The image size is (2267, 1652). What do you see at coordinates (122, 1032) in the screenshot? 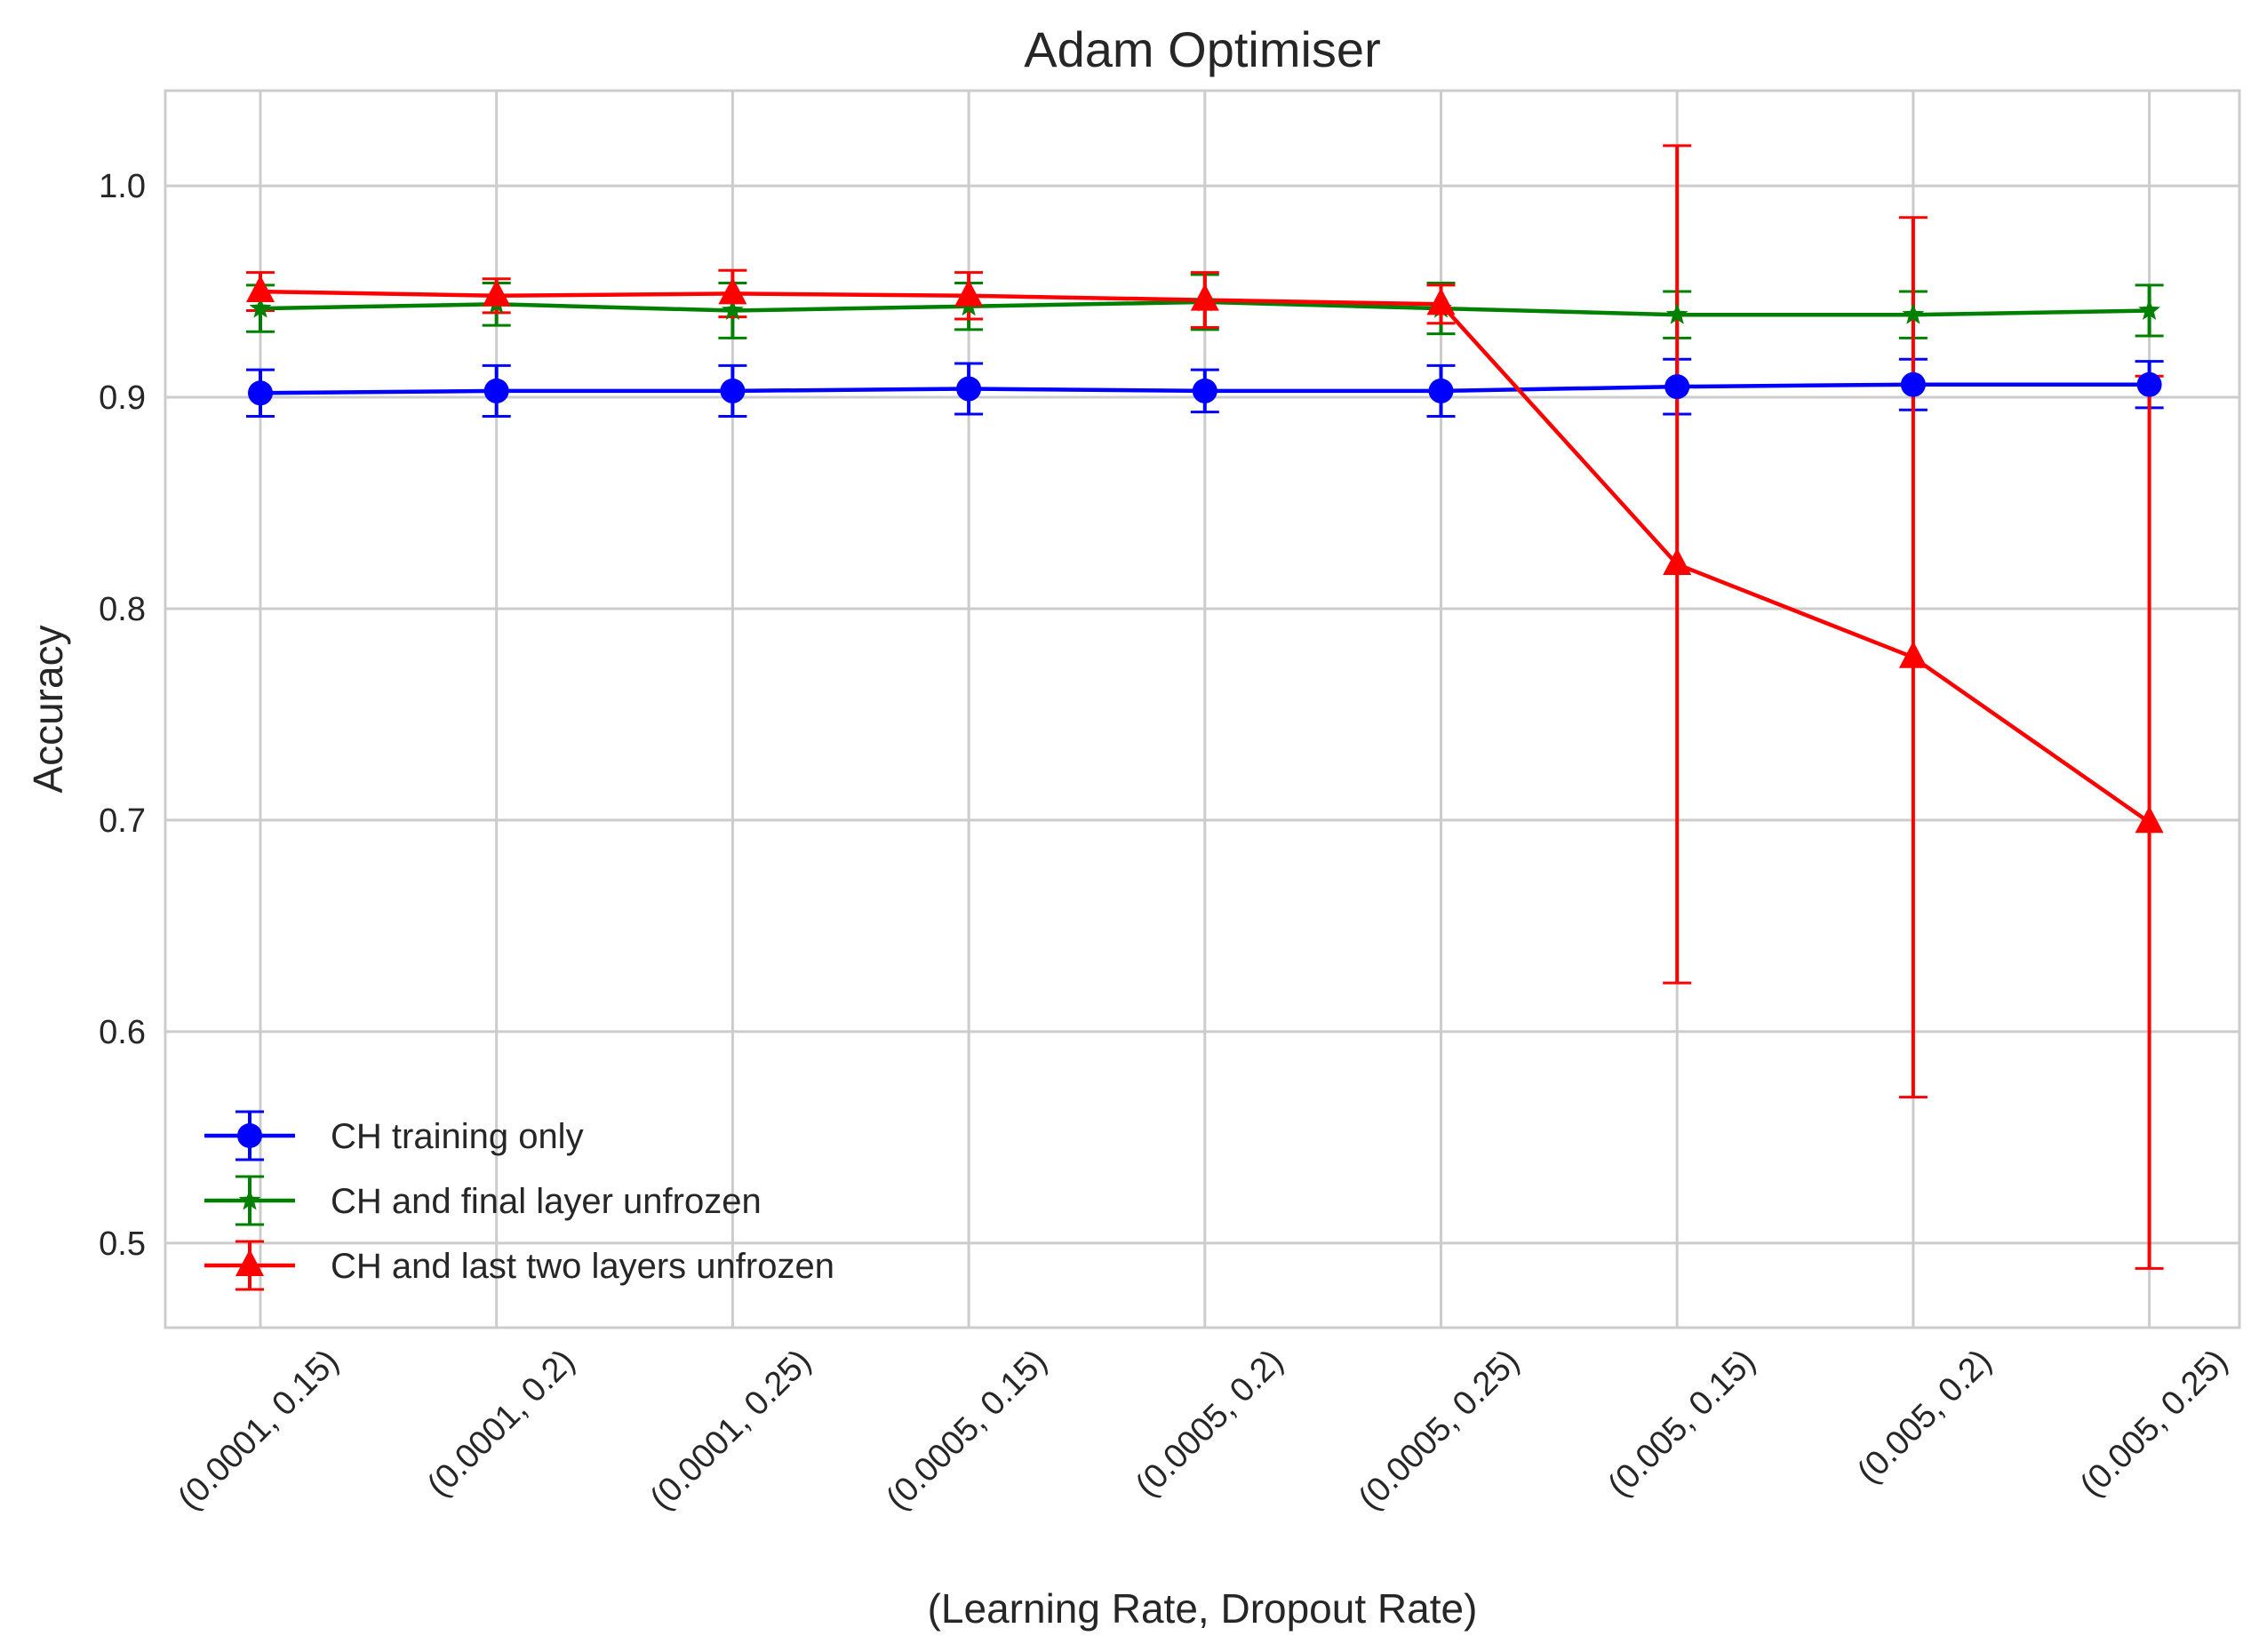
I see `y-tick-label: 0.6` at bounding box center [122, 1032].